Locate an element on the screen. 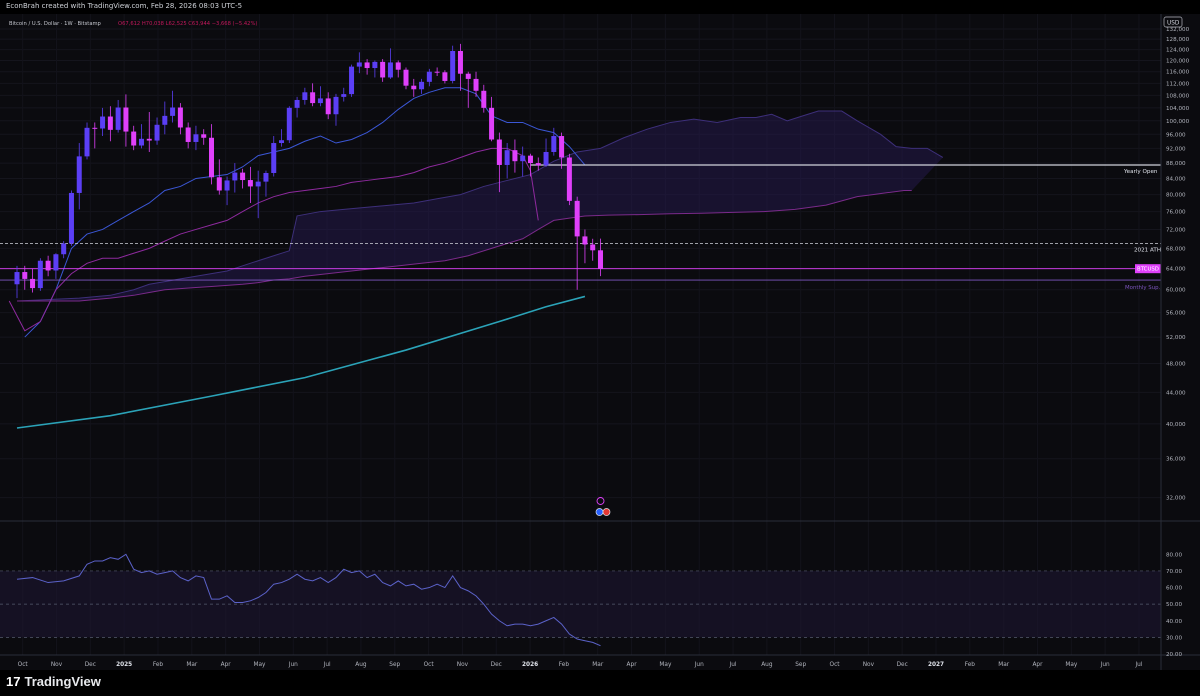 This screenshot has height=696, width=1200. time-tick-label: Feb is located at coordinates (158, 665).